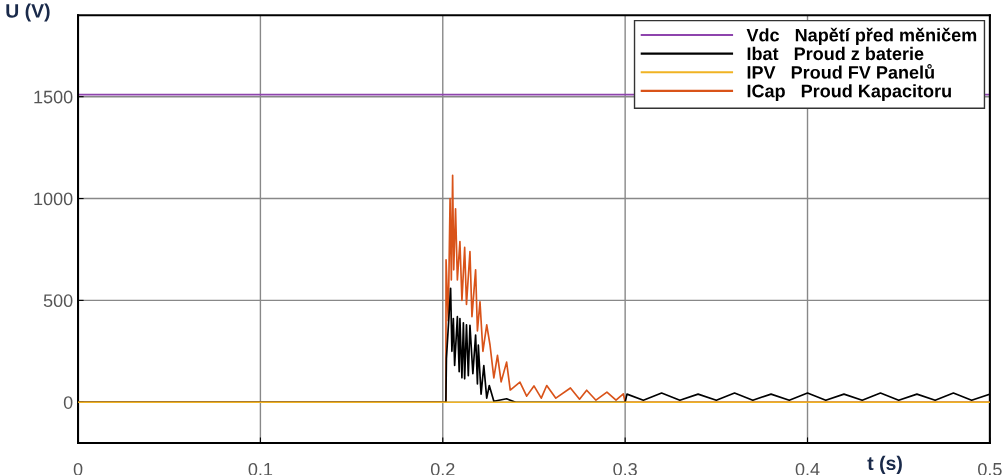 The height and width of the screenshot is (475, 1007). I want to click on x-tick-label: 0.5, so click(990, 468).